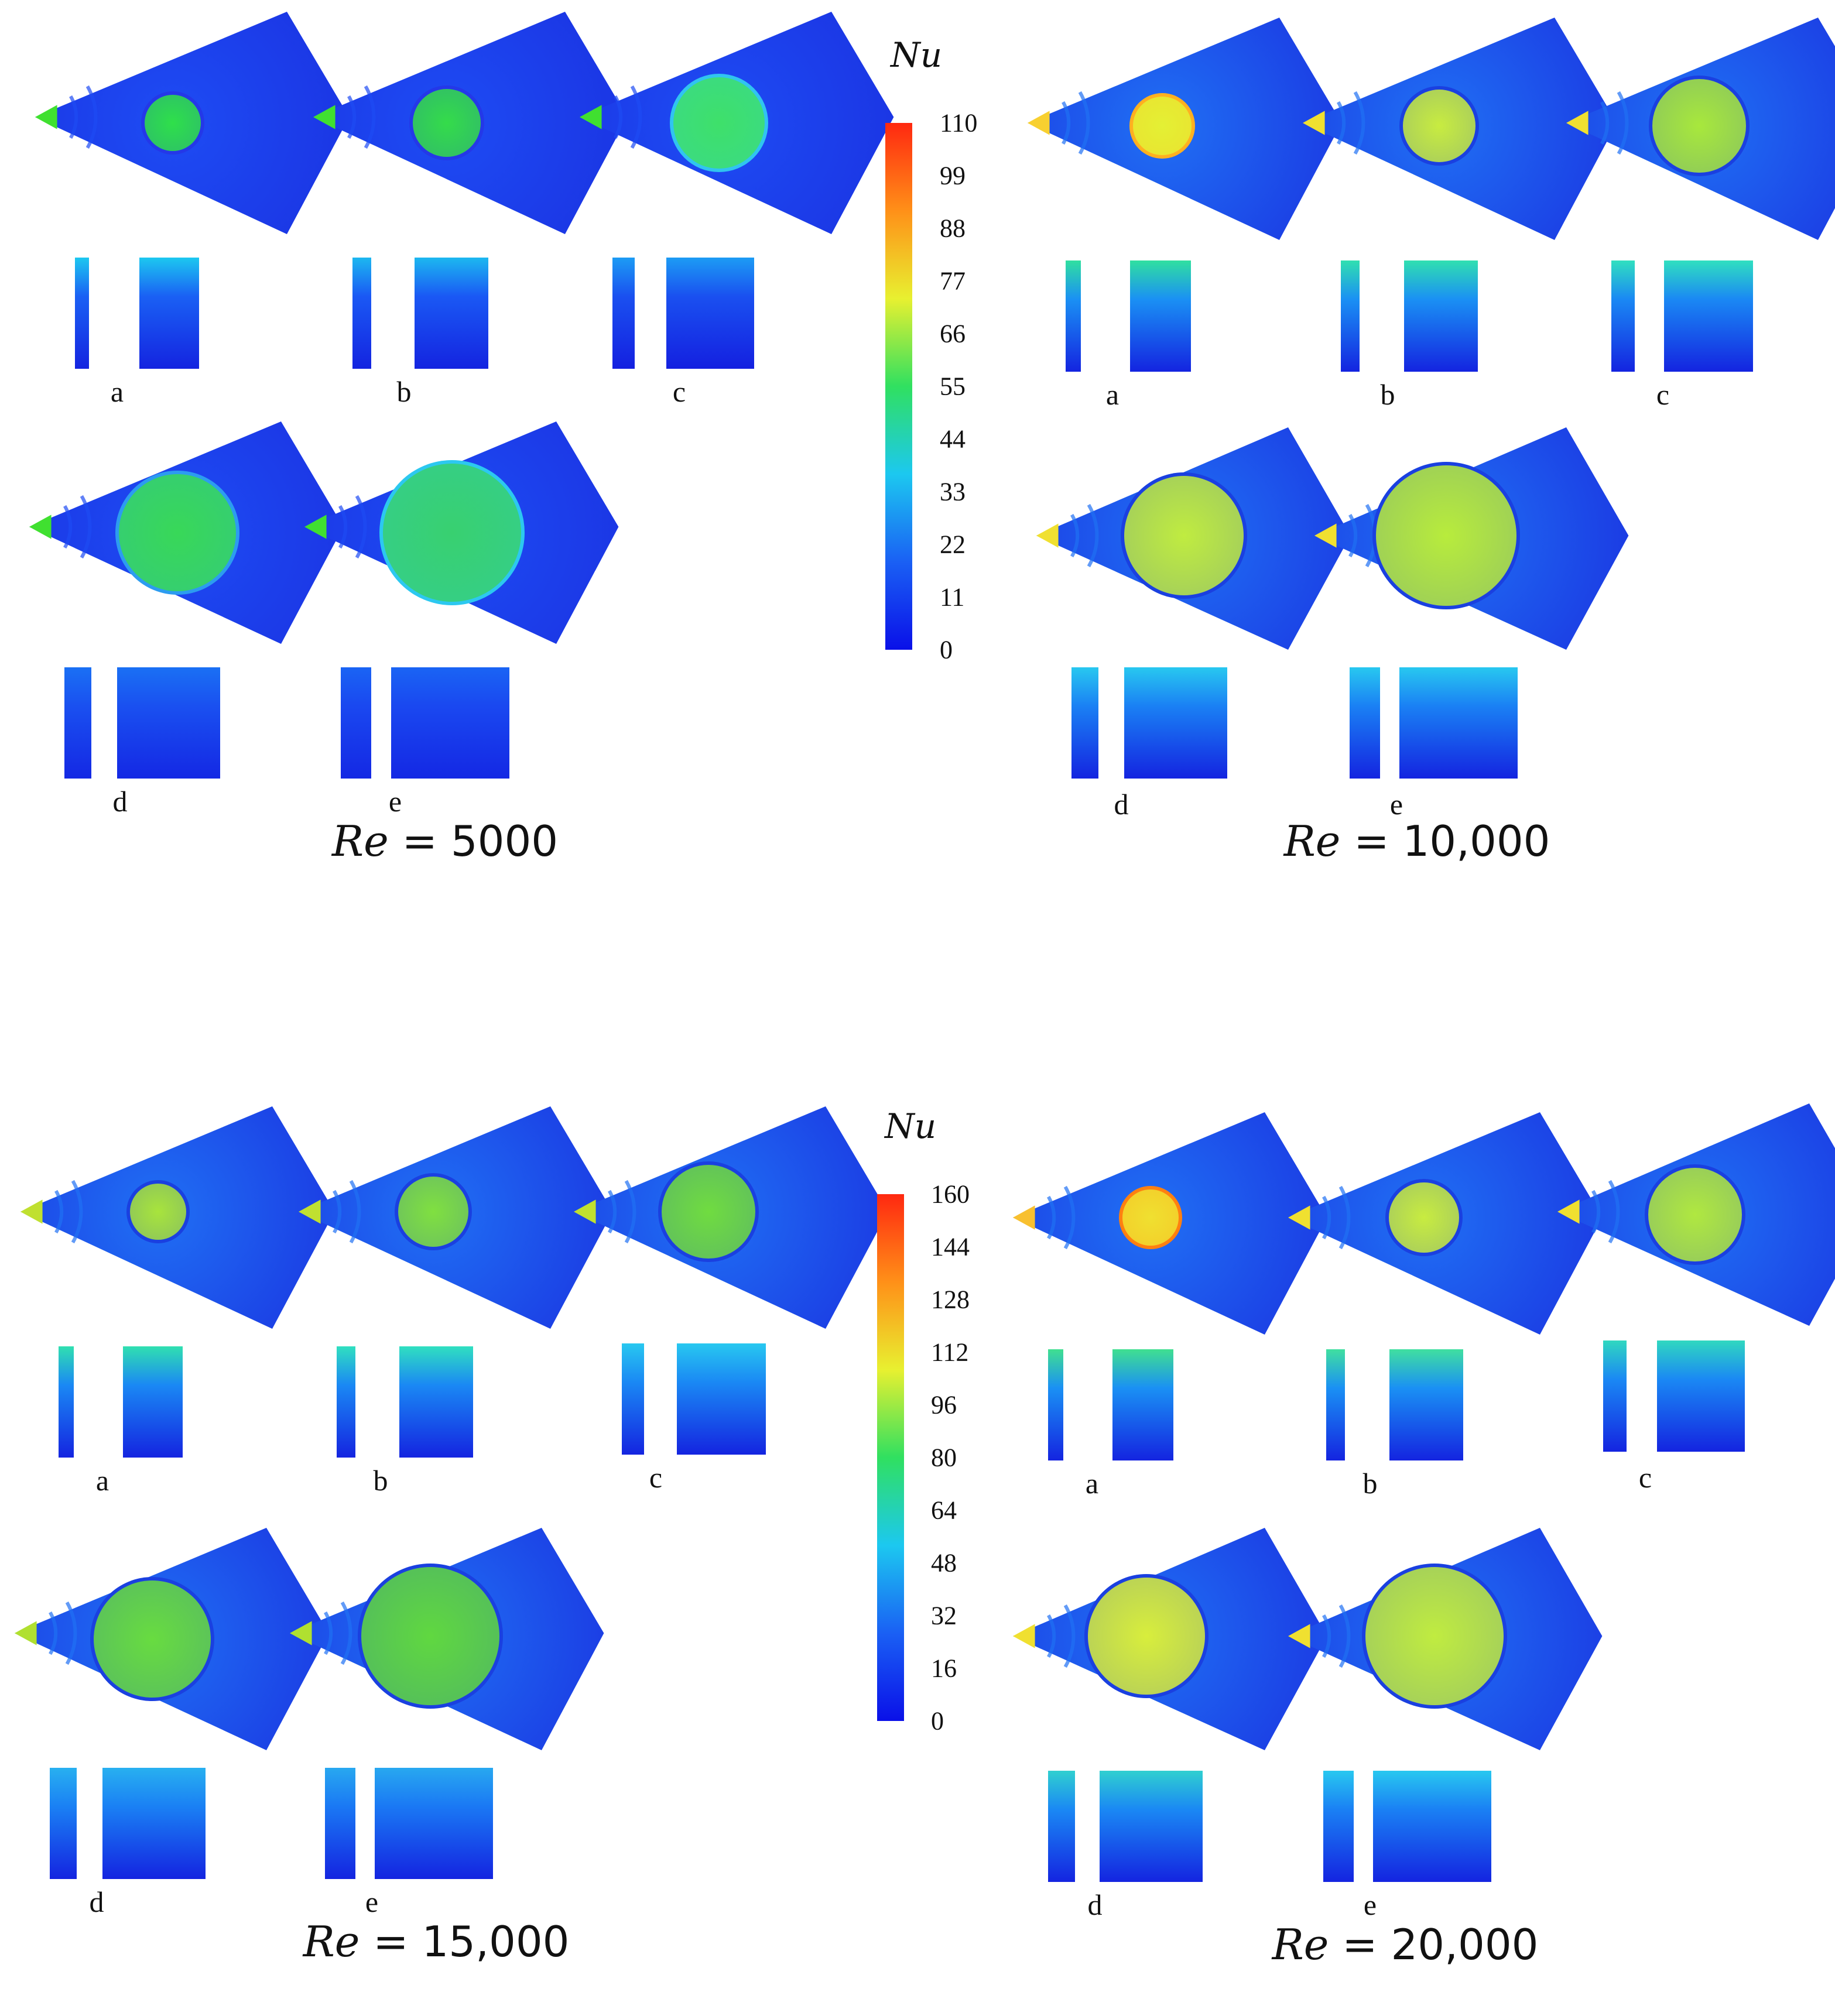 The image size is (1835, 2016). I want to click on colorbar-tick-label: 22, so click(953, 544).